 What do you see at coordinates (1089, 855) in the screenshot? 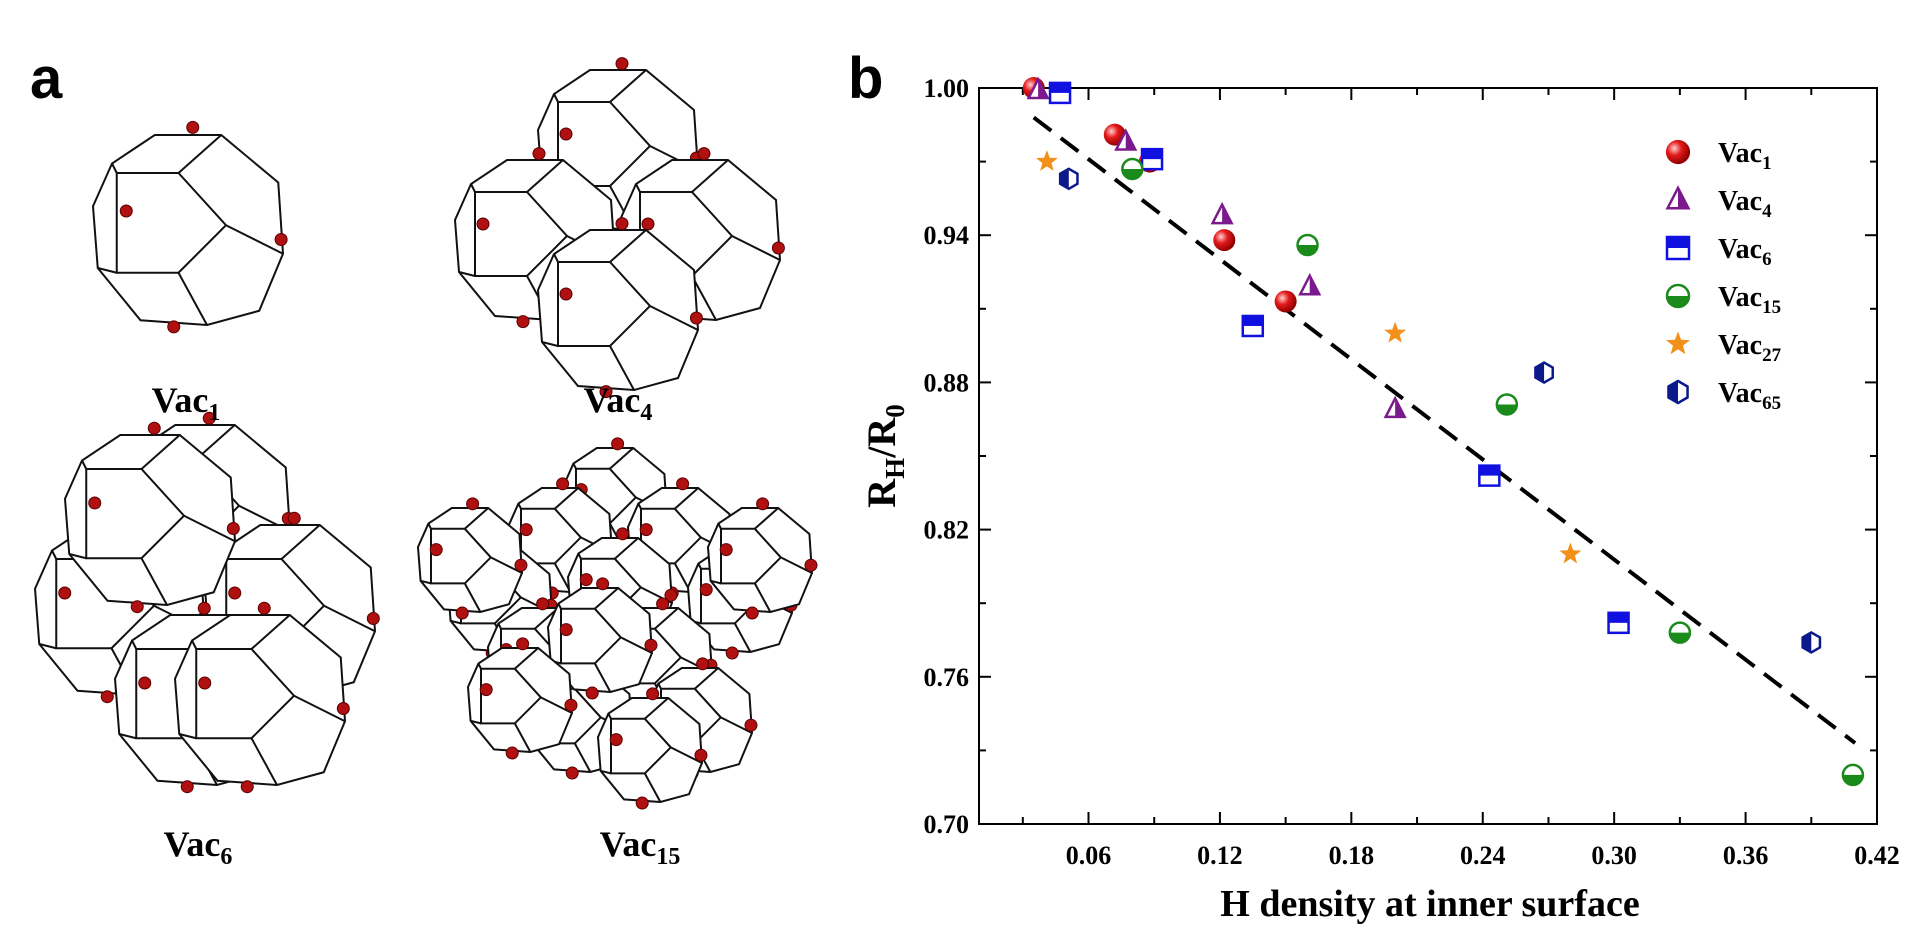
I see `x-tick-label: 0.06` at bounding box center [1089, 855].